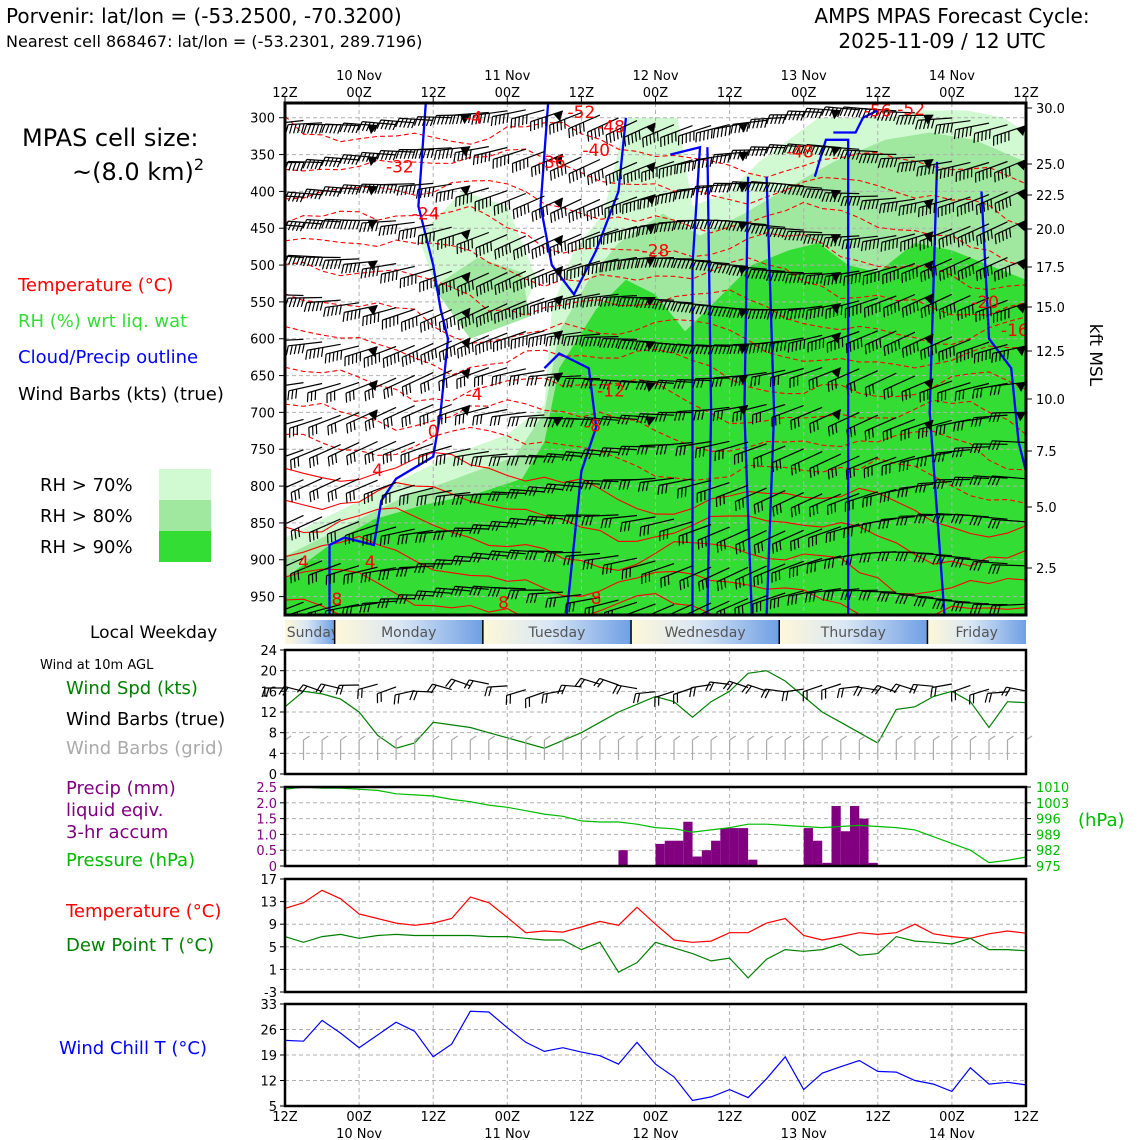 This screenshot has height=1140, width=1140. I want to click on temperature-label: 0, so click(433, 432).